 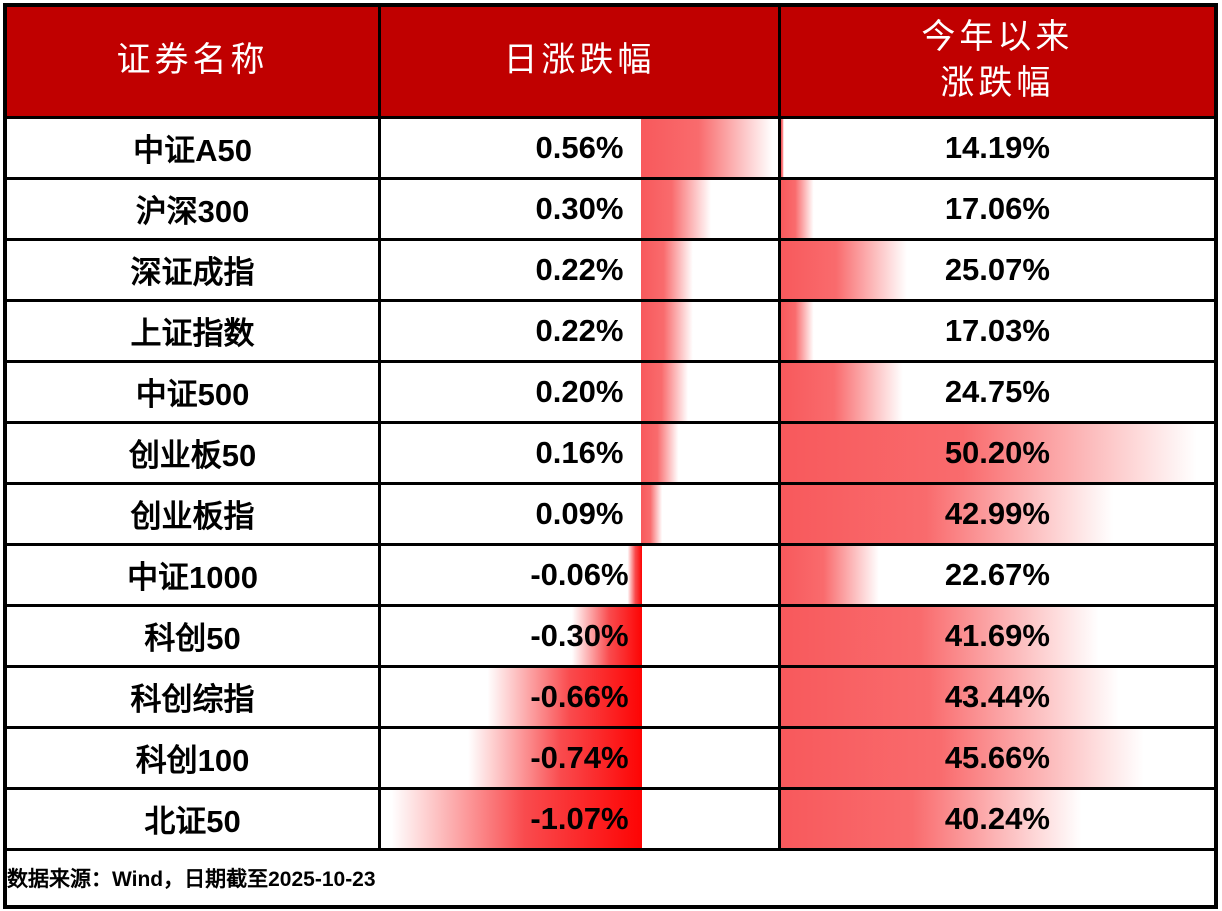 I want to click on index-name: 科创50, so click(x=192, y=635).